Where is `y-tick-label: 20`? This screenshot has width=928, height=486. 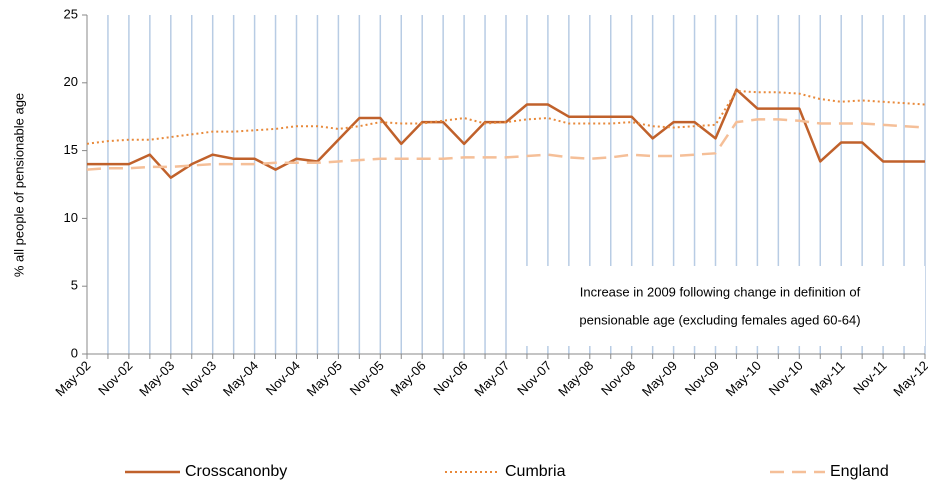 y-tick-label: 20 is located at coordinates (71, 81).